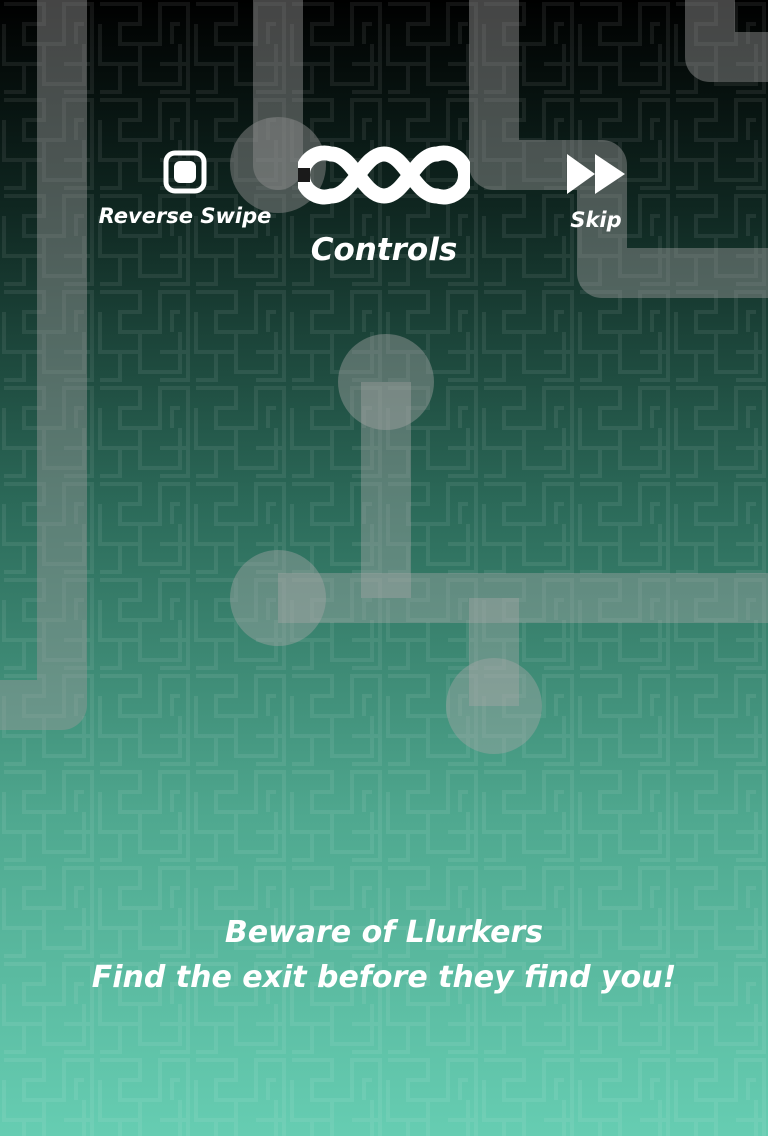 The height and width of the screenshot is (1136, 768). What do you see at coordinates (185, 216) in the screenshot?
I see `reverse-swipe-label: Reverse Swipe` at bounding box center [185, 216].